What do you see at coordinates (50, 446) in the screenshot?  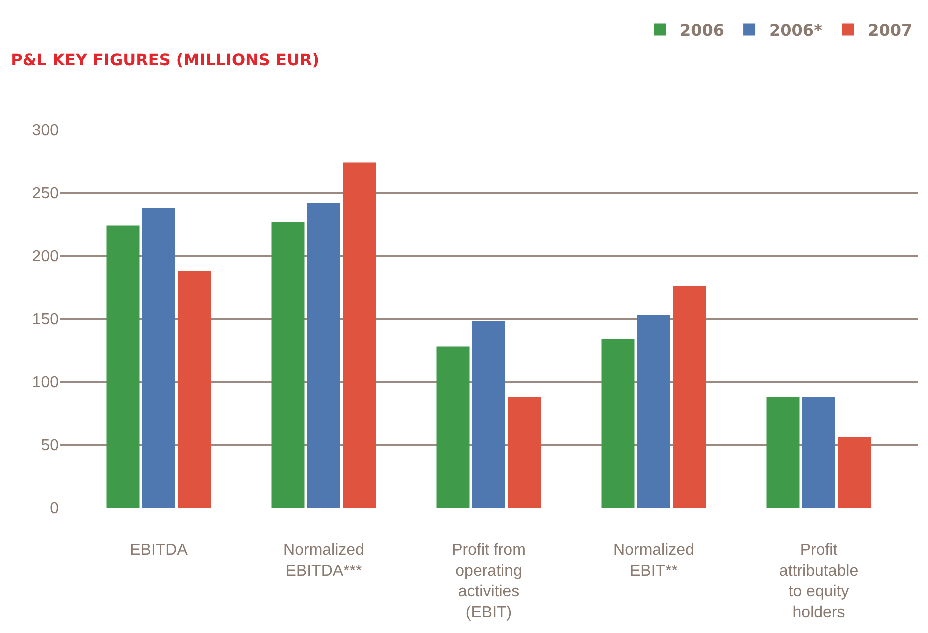 I see `y-tick-label: 50` at bounding box center [50, 446].